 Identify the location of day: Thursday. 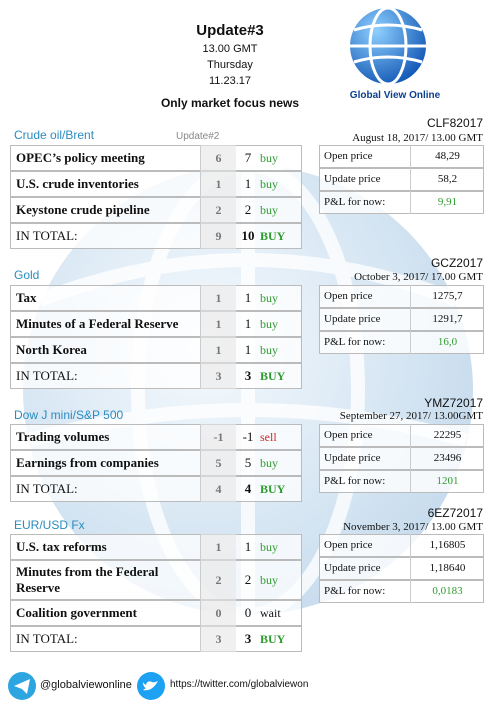
(230, 65).